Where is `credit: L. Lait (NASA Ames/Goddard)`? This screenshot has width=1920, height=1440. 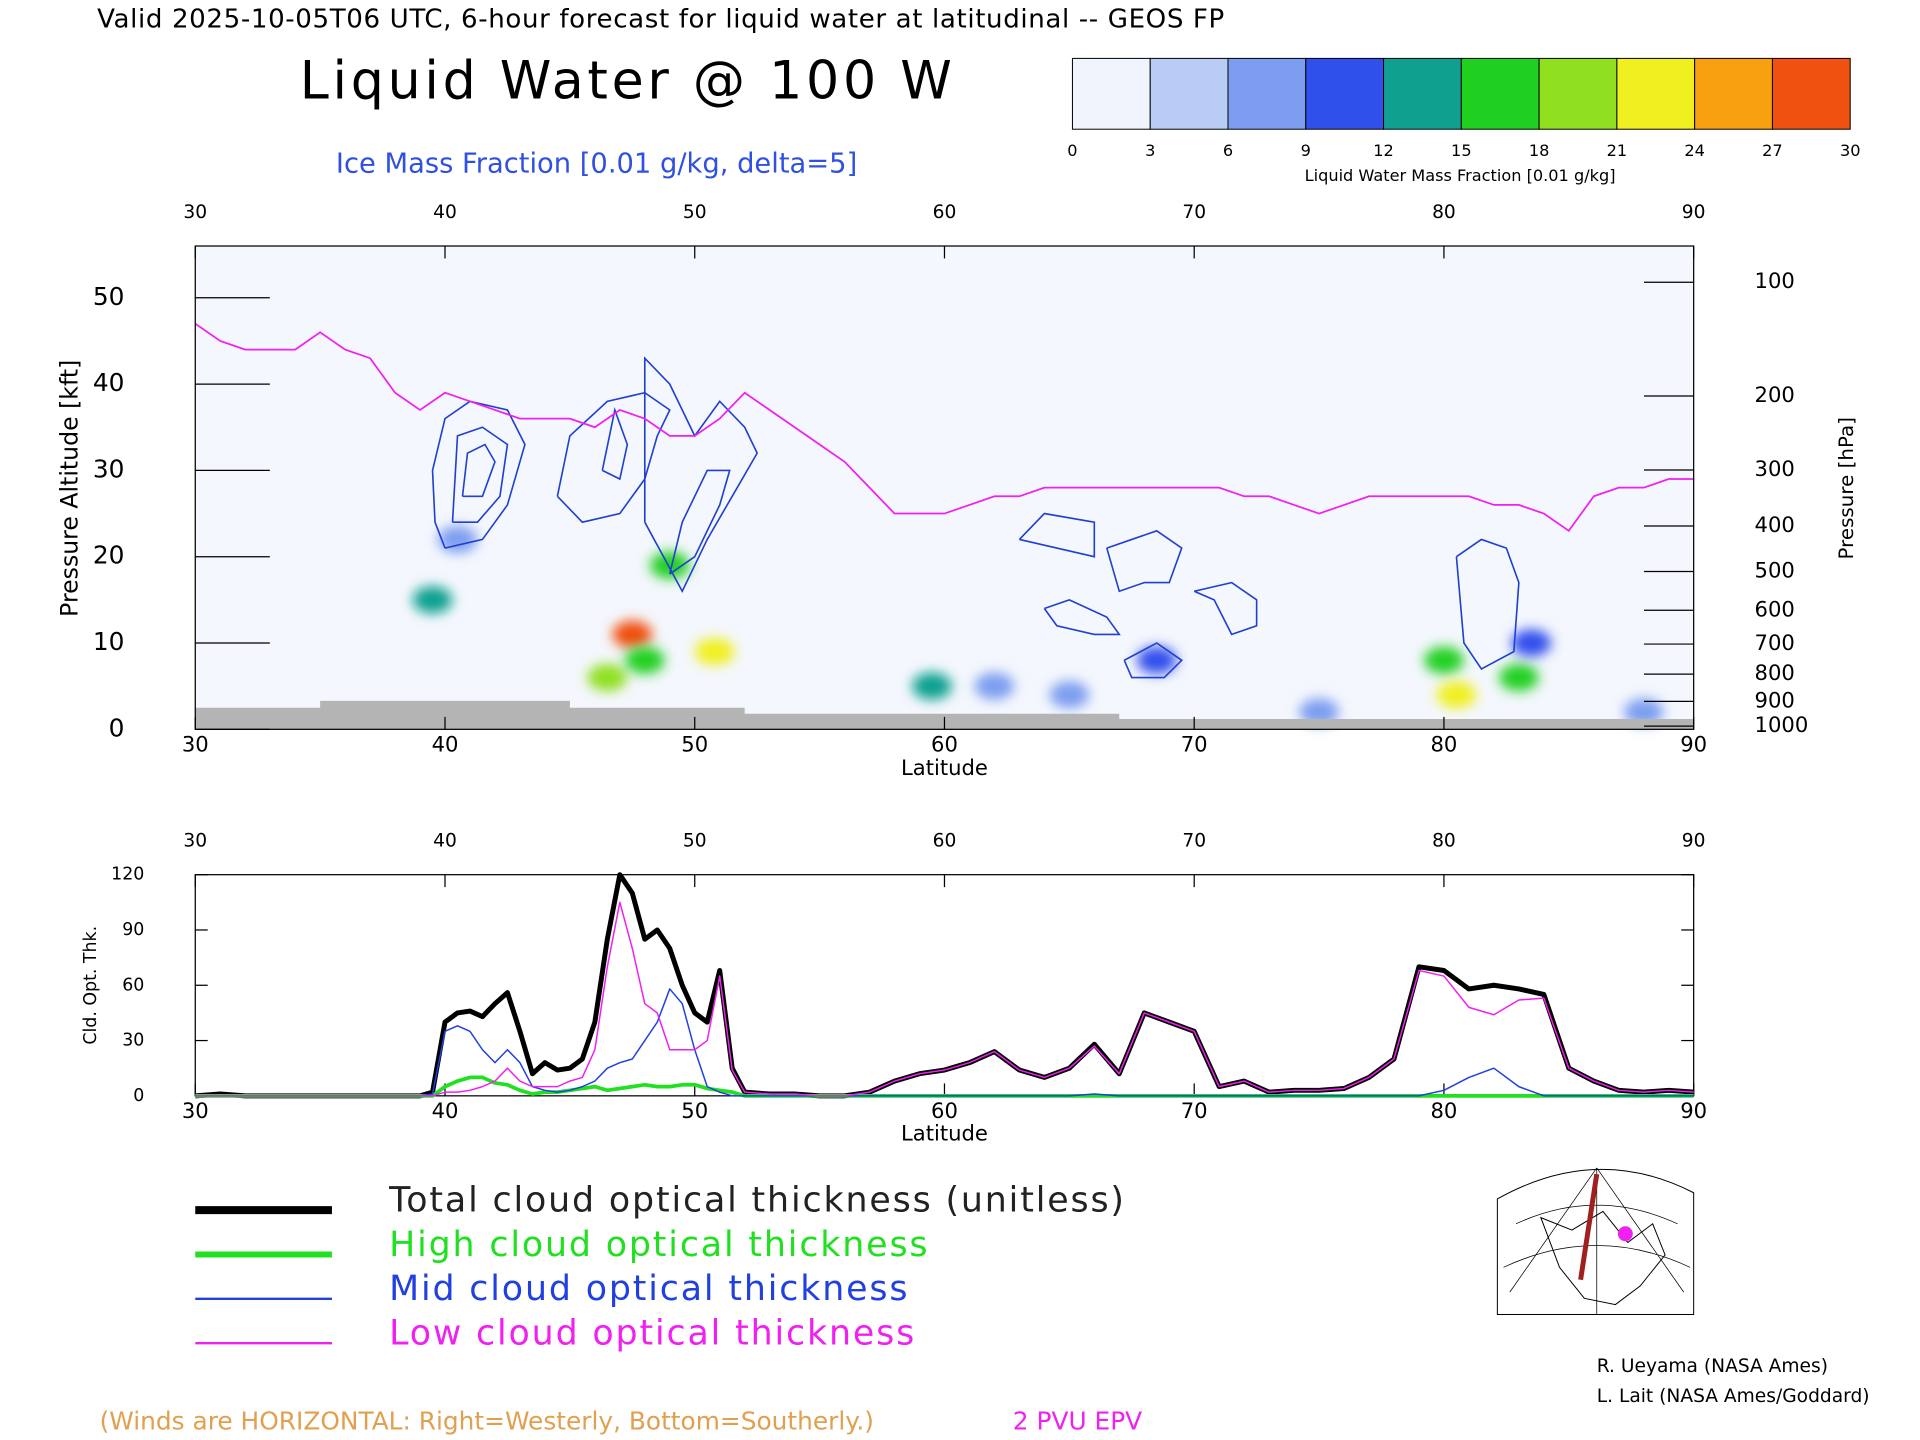
credit: L. Lait (NASA Ames/Goddard) is located at coordinates (1733, 1396).